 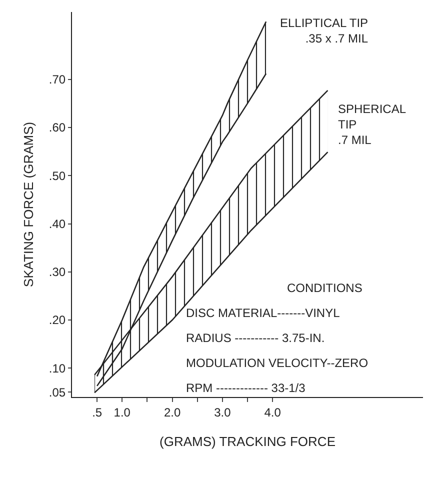 What do you see at coordinates (122, 412) in the screenshot?
I see `x-tick-label: 1.0` at bounding box center [122, 412].